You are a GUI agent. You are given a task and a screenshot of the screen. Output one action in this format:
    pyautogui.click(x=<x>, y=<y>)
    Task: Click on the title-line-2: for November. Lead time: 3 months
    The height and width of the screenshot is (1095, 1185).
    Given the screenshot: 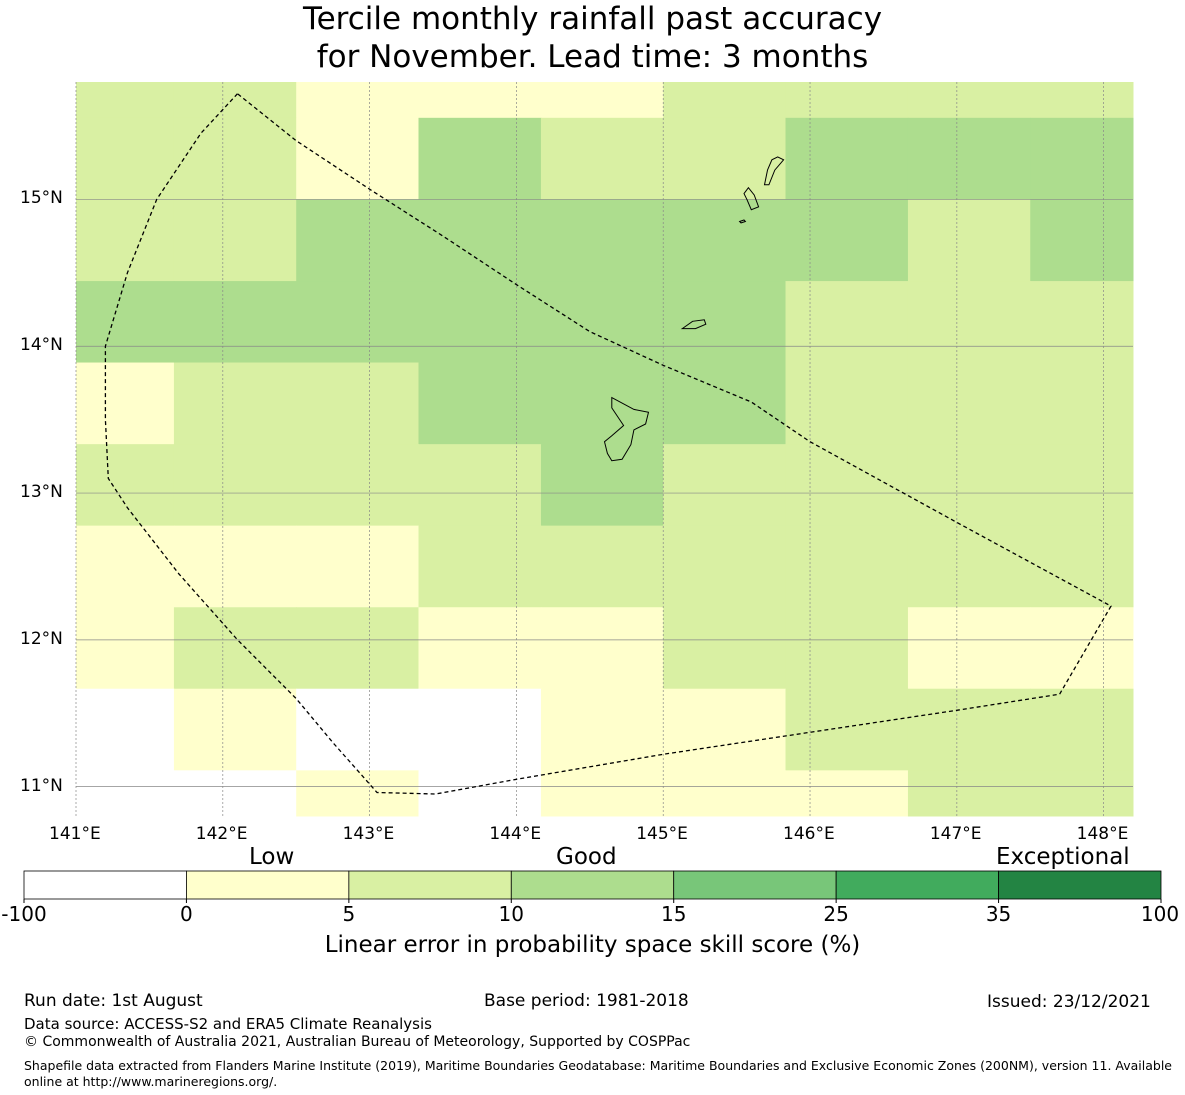 What is the action you would take?
    pyautogui.click(x=592, y=57)
    